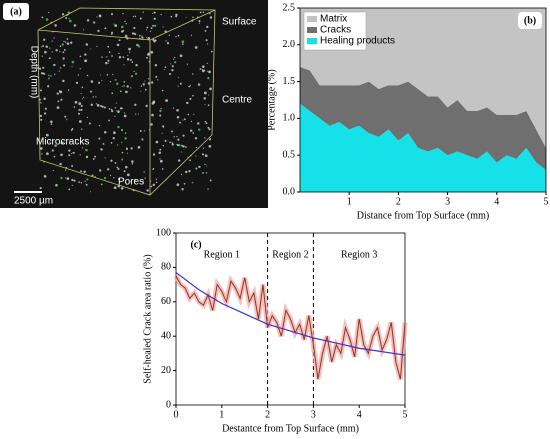 The image size is (550, 439). I want to click on panel-label: (c), so click(195, 244).